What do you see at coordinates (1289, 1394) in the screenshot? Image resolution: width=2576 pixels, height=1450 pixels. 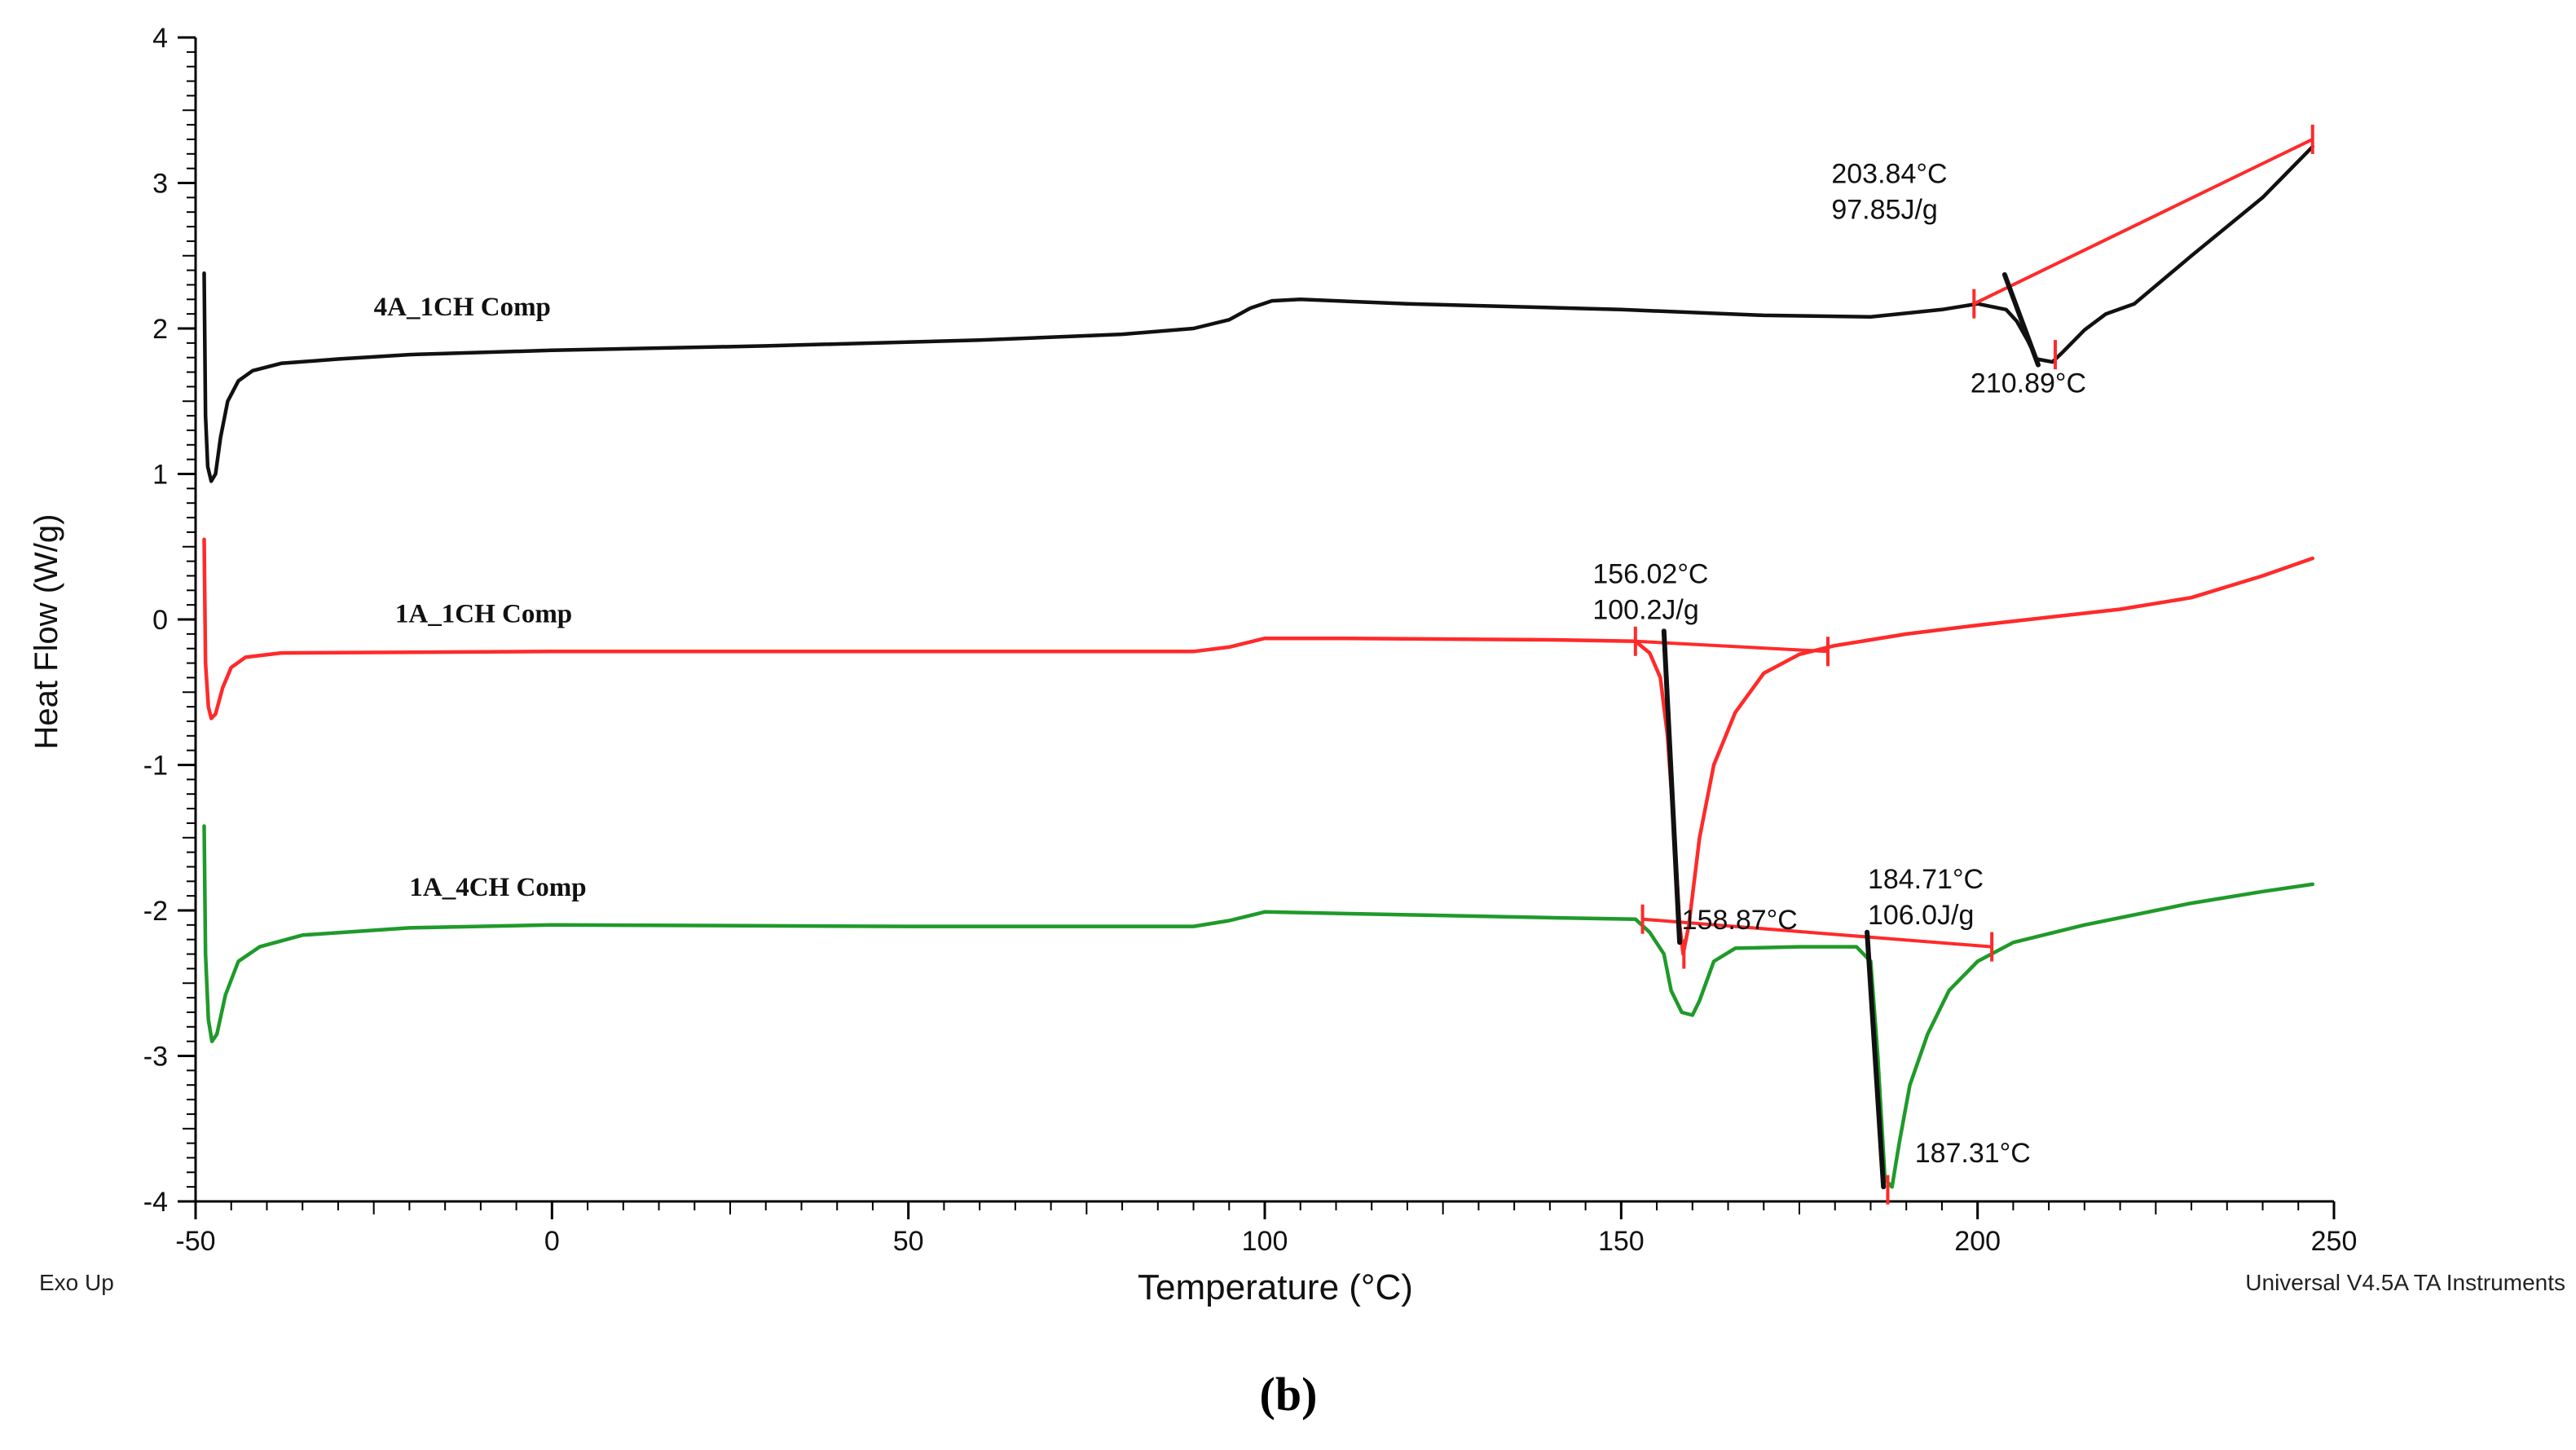 I see `panel-label: (b)` at bounding box center [1289, 1394].